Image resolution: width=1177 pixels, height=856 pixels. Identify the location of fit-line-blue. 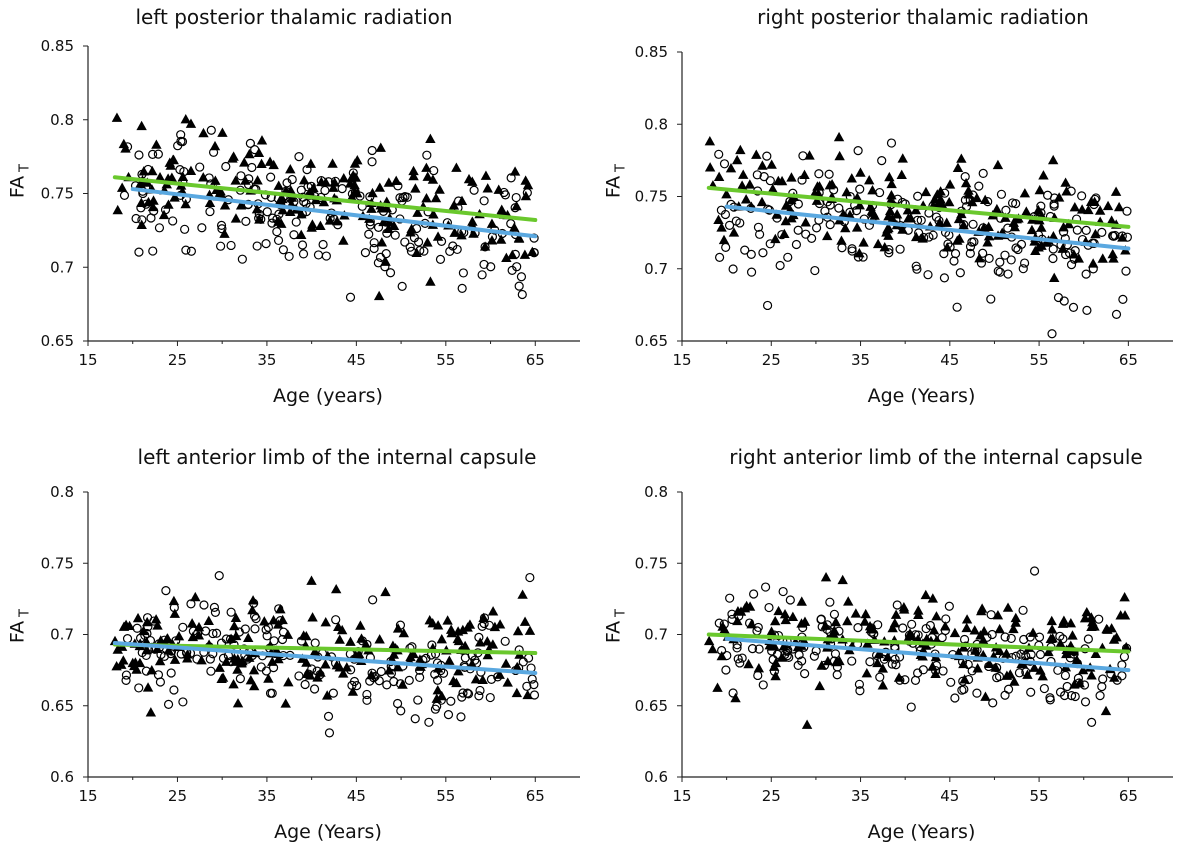
(927, 654).